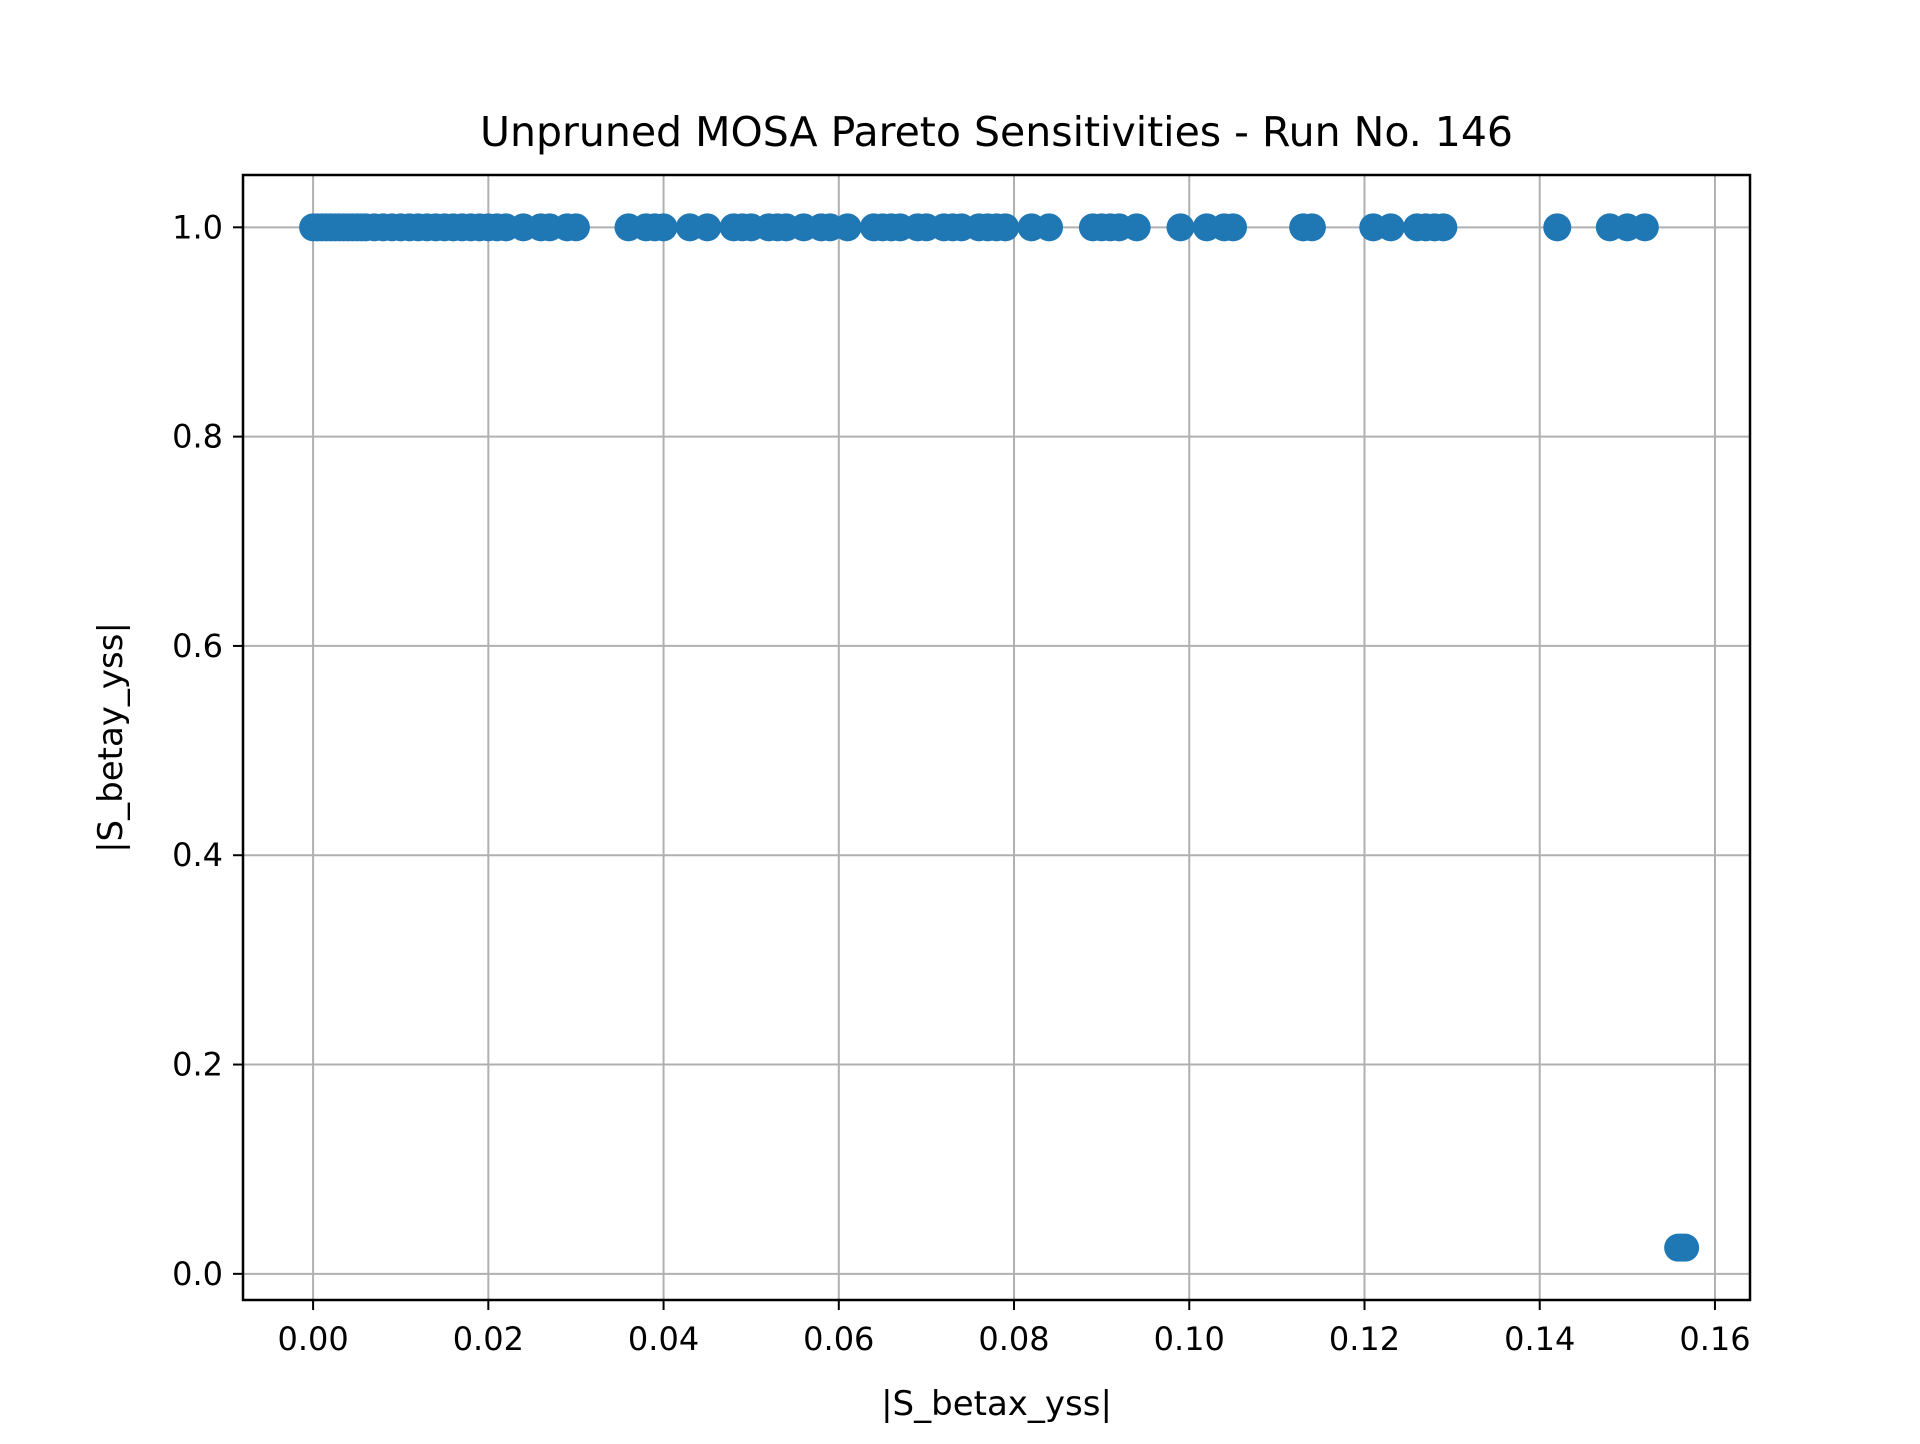 The height and width of the screenshot is (1444, 1920). Describe the element at coordinates (1013, 1339) in the screenshot. I see `x-tick-label: 0.08` at that location.